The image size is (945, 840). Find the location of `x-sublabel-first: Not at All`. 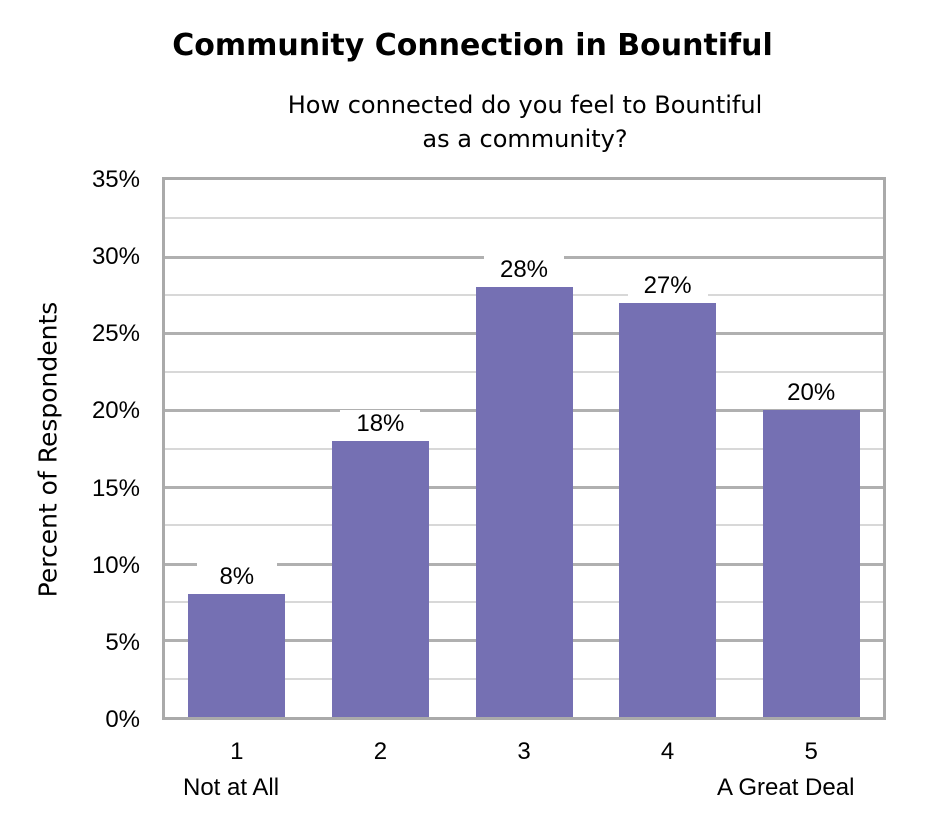

x-sublabel-first: Not at All is located at coordinates (231, 787).